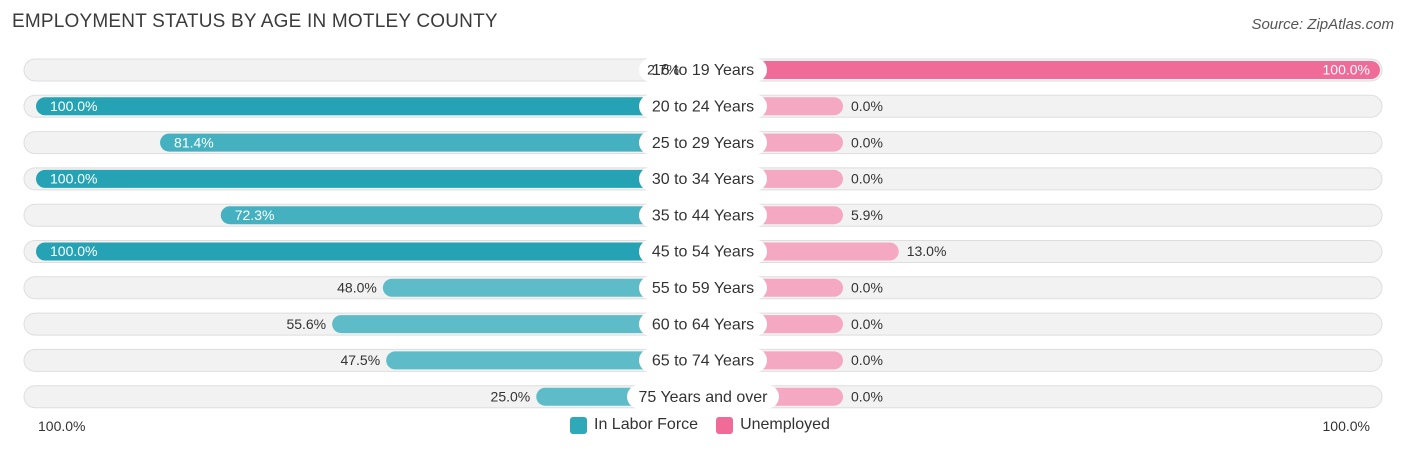  Describe the element at coordinates (663, 70) in the screenshot. I see `labor-force-value-label: 2.7%` at that location.